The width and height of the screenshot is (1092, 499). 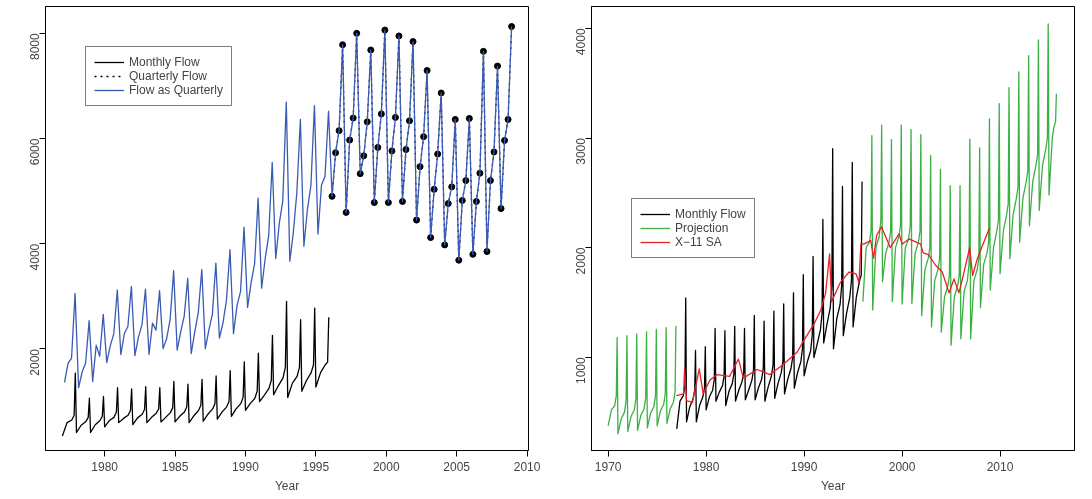 What do you see at coordinates (176, 90) in the screenshot?
I see `legend-label: Flow as Quarterly` at bounding box center [176, 90].